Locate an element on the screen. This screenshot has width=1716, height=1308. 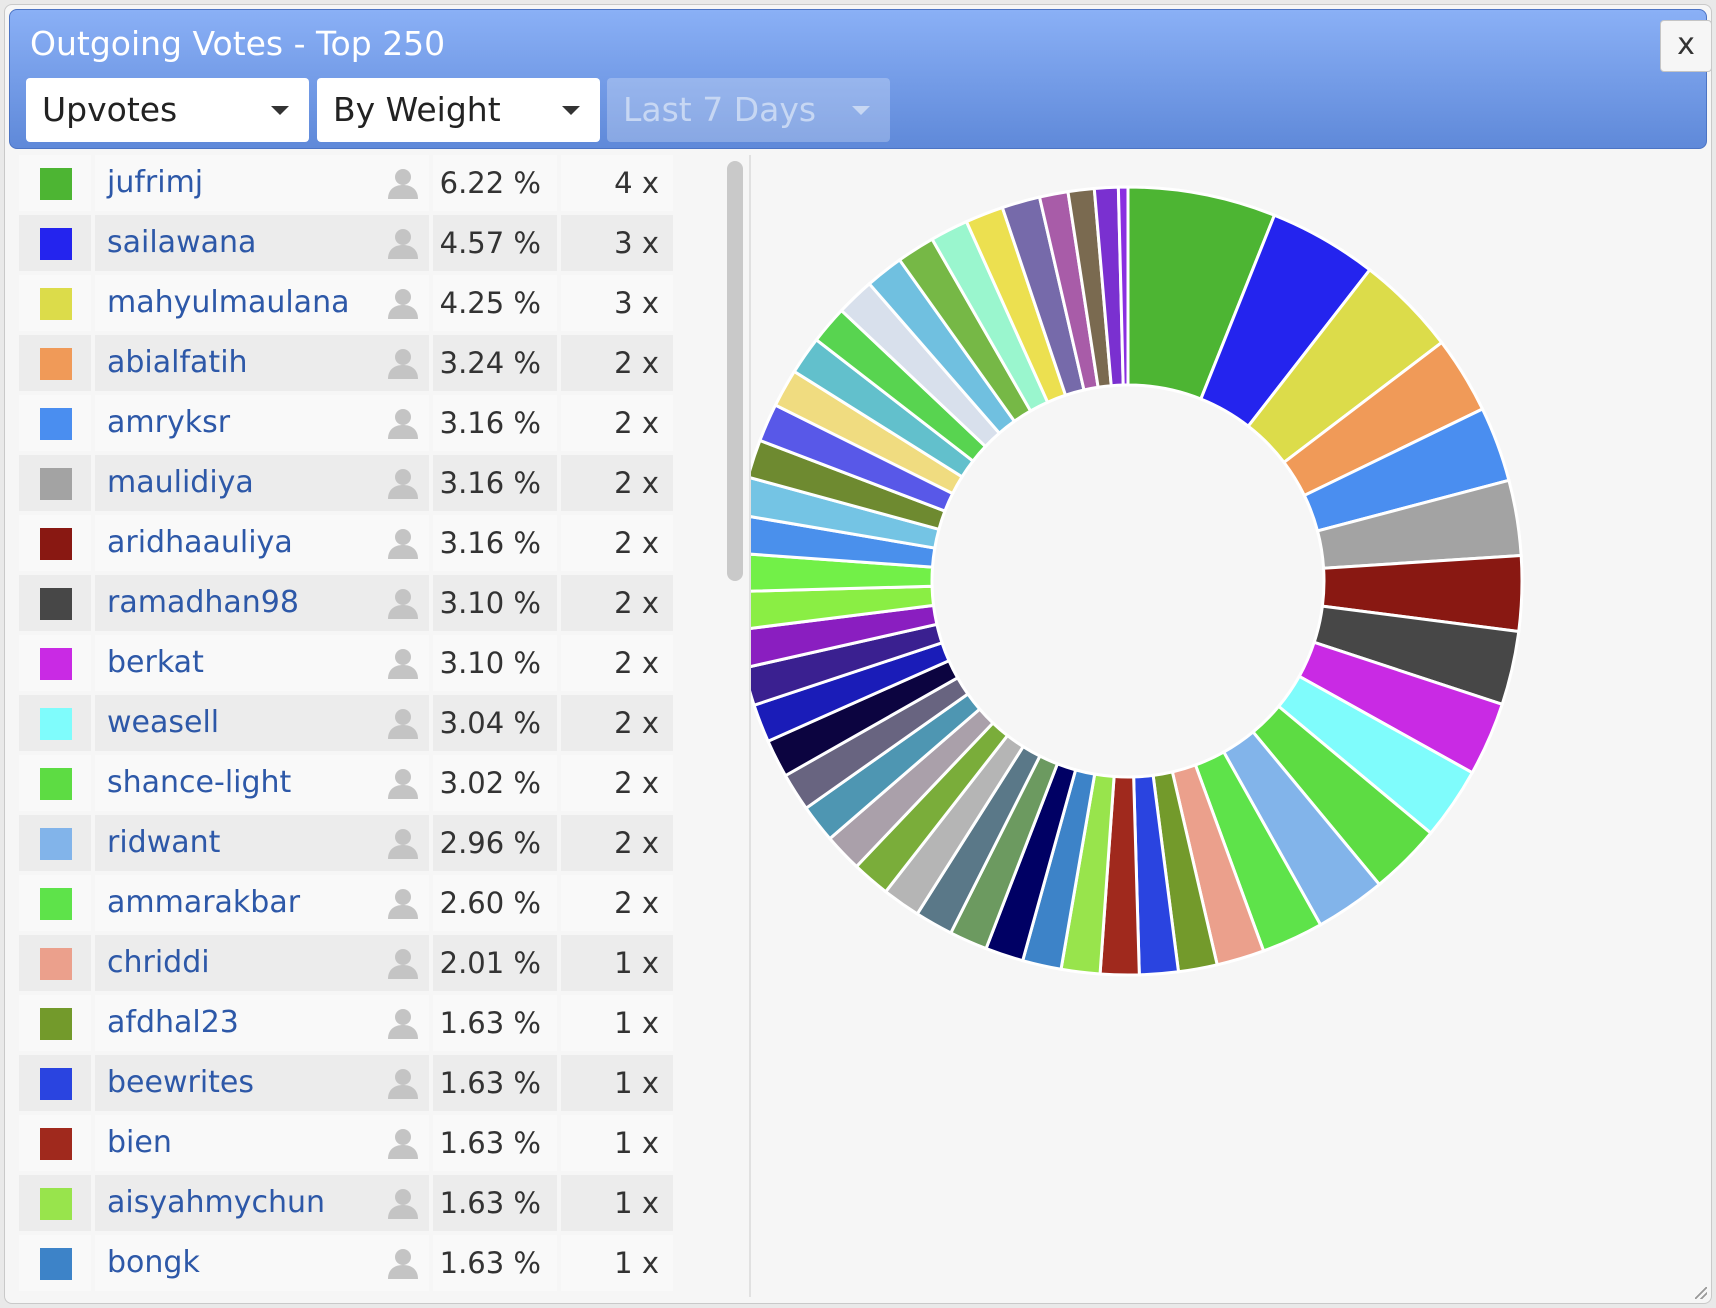
percent-cell: 1.63 % is located at coordinates (495, 1263).